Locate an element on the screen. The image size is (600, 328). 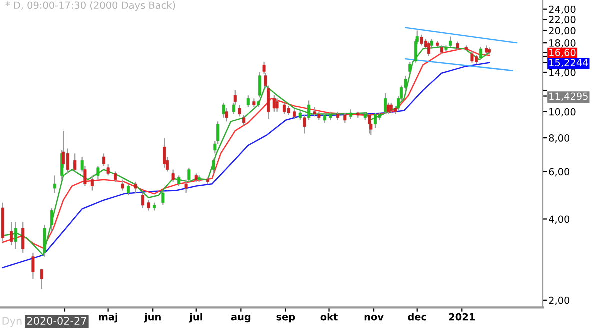
x-tick-label: nov is located at coordinates (374, 318).